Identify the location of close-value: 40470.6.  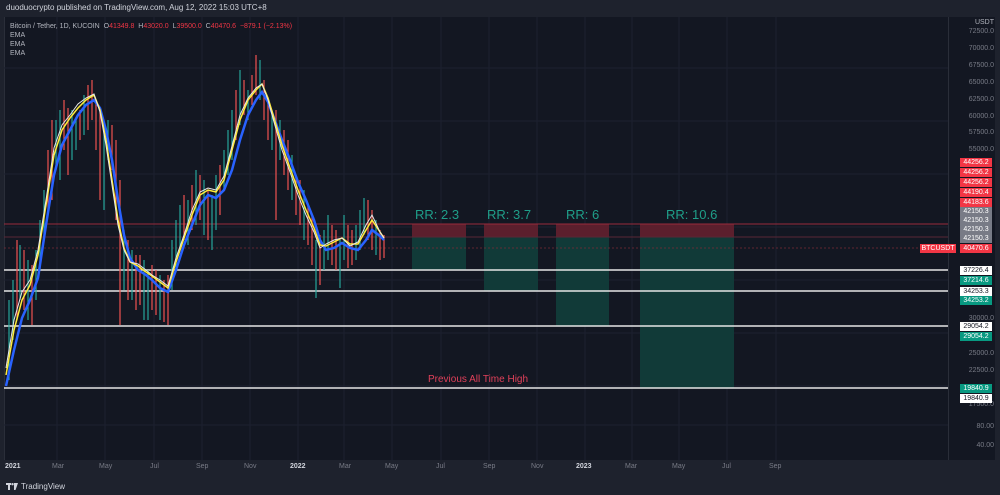
(223, 26).